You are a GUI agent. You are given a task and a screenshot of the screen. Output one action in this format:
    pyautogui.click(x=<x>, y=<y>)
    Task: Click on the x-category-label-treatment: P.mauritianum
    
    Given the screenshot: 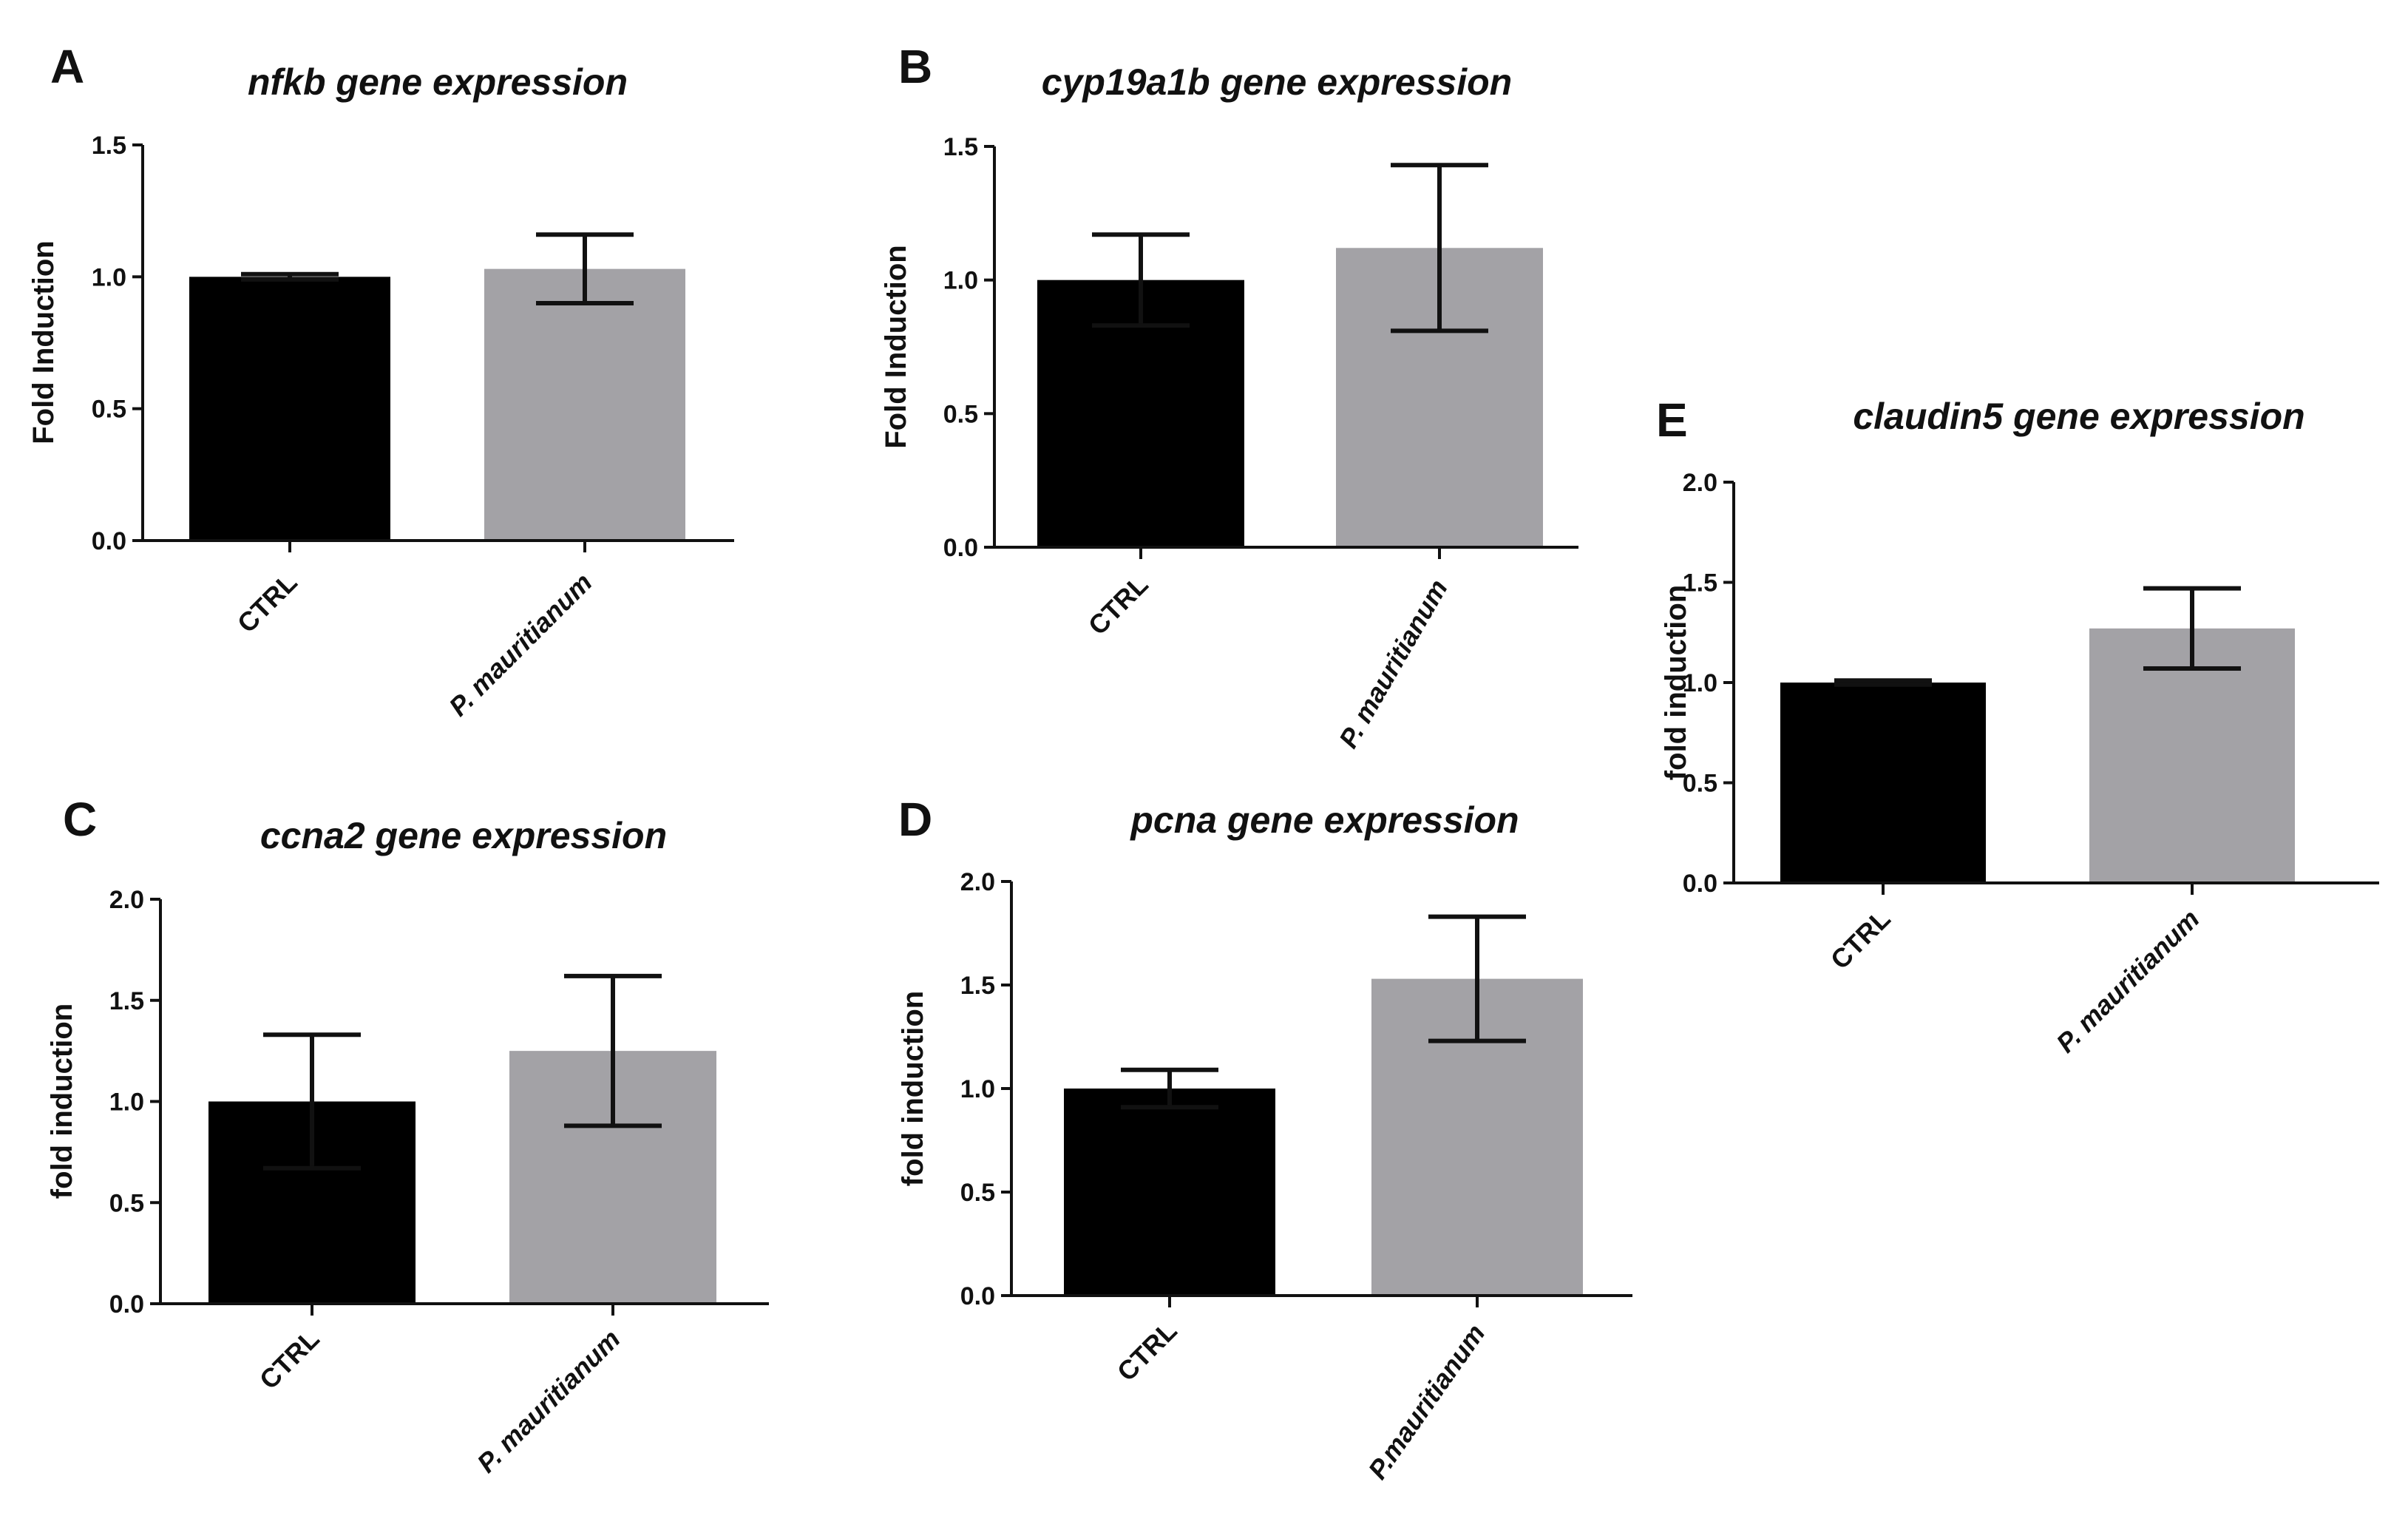 What is the action you would take?
    pyautogui.click(x=1426, y=1402)
    